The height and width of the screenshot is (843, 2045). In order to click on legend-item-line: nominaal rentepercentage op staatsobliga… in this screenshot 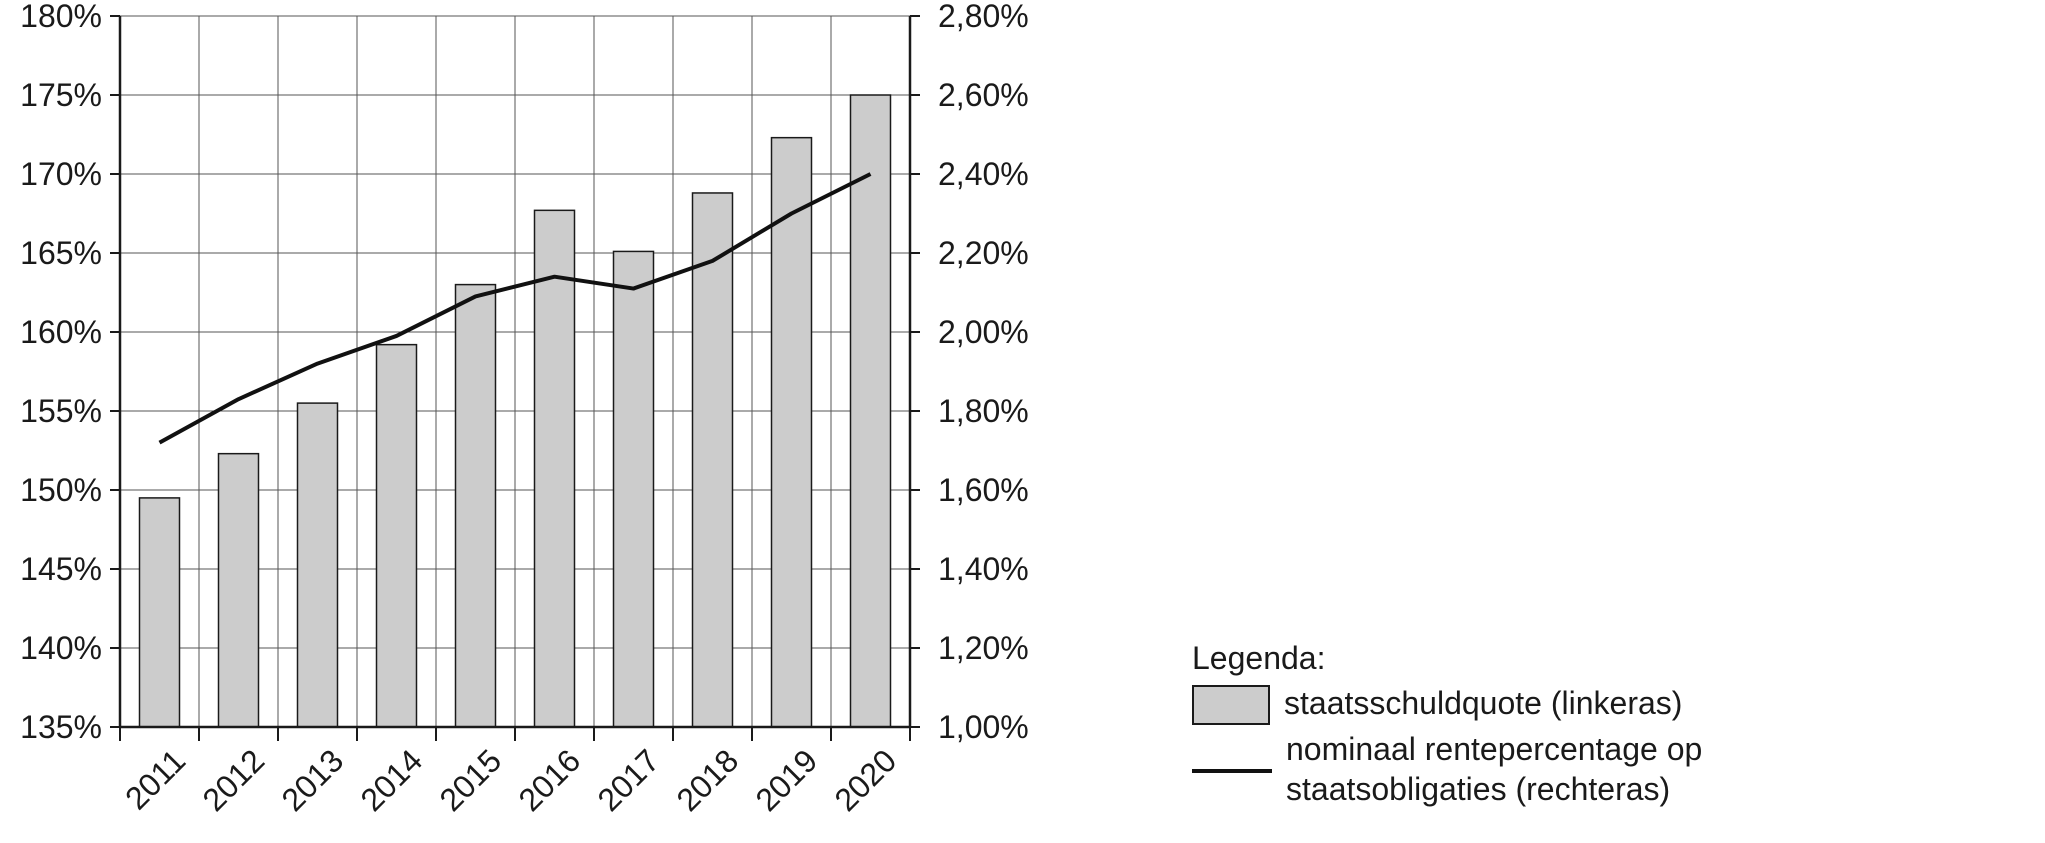, I will do `click(1519, 769)`.